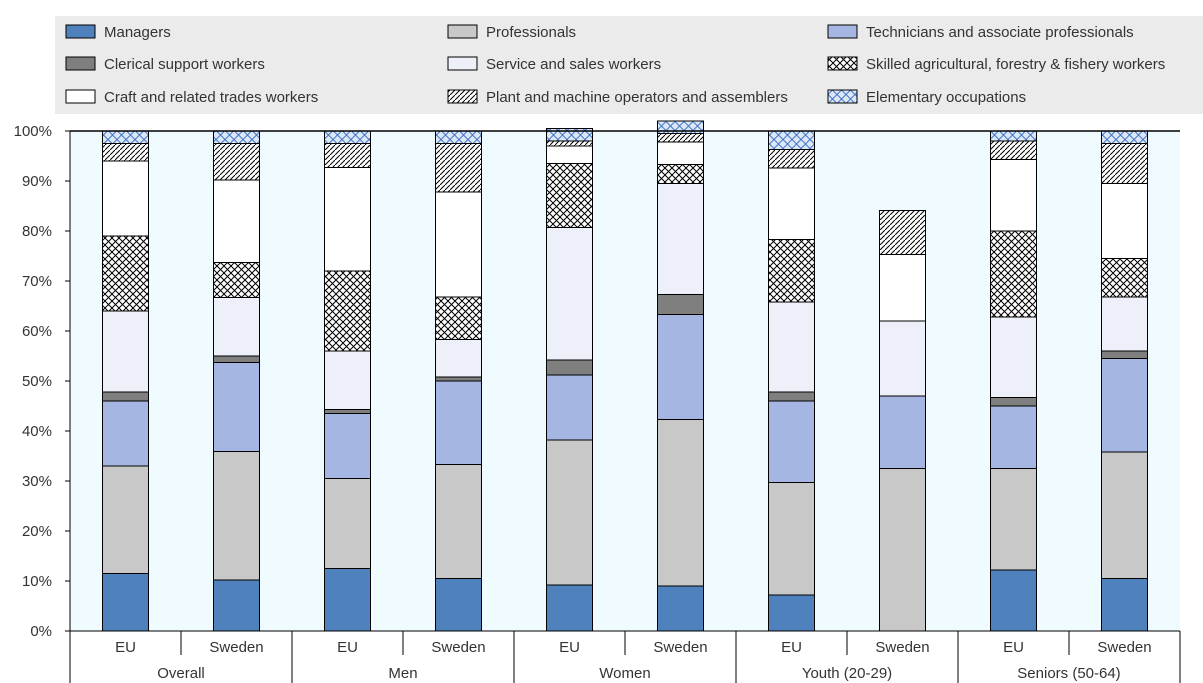 Image resolution: width=1203 pixels, height=683 pixels. What do you see at coordinates (791, 159) in the screenshot?
I see `bar-segment-youth-20-29-eu-plant-and-machine-operators-and-assemblers` at bounding box center [791, 159].